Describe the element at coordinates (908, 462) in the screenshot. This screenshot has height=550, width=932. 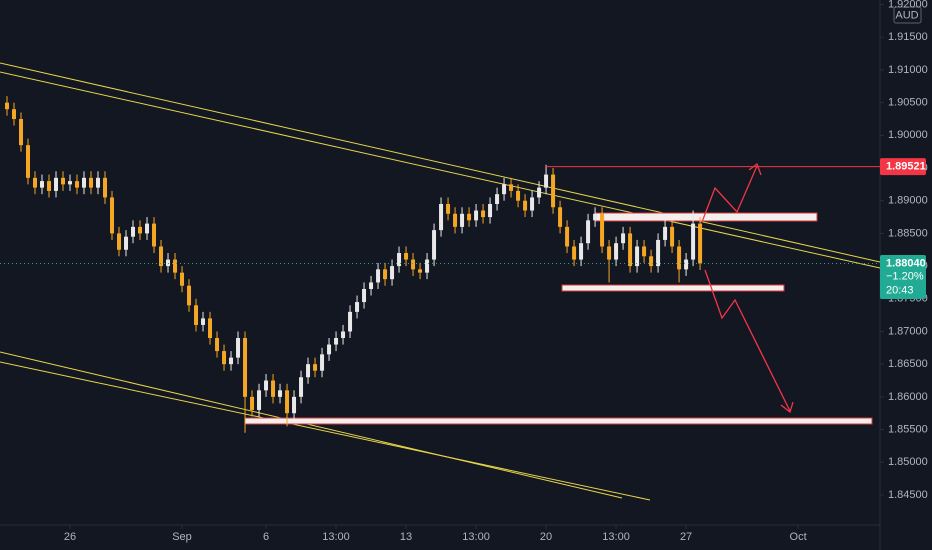
I see `y-tick-label: 1.85000` at that location.